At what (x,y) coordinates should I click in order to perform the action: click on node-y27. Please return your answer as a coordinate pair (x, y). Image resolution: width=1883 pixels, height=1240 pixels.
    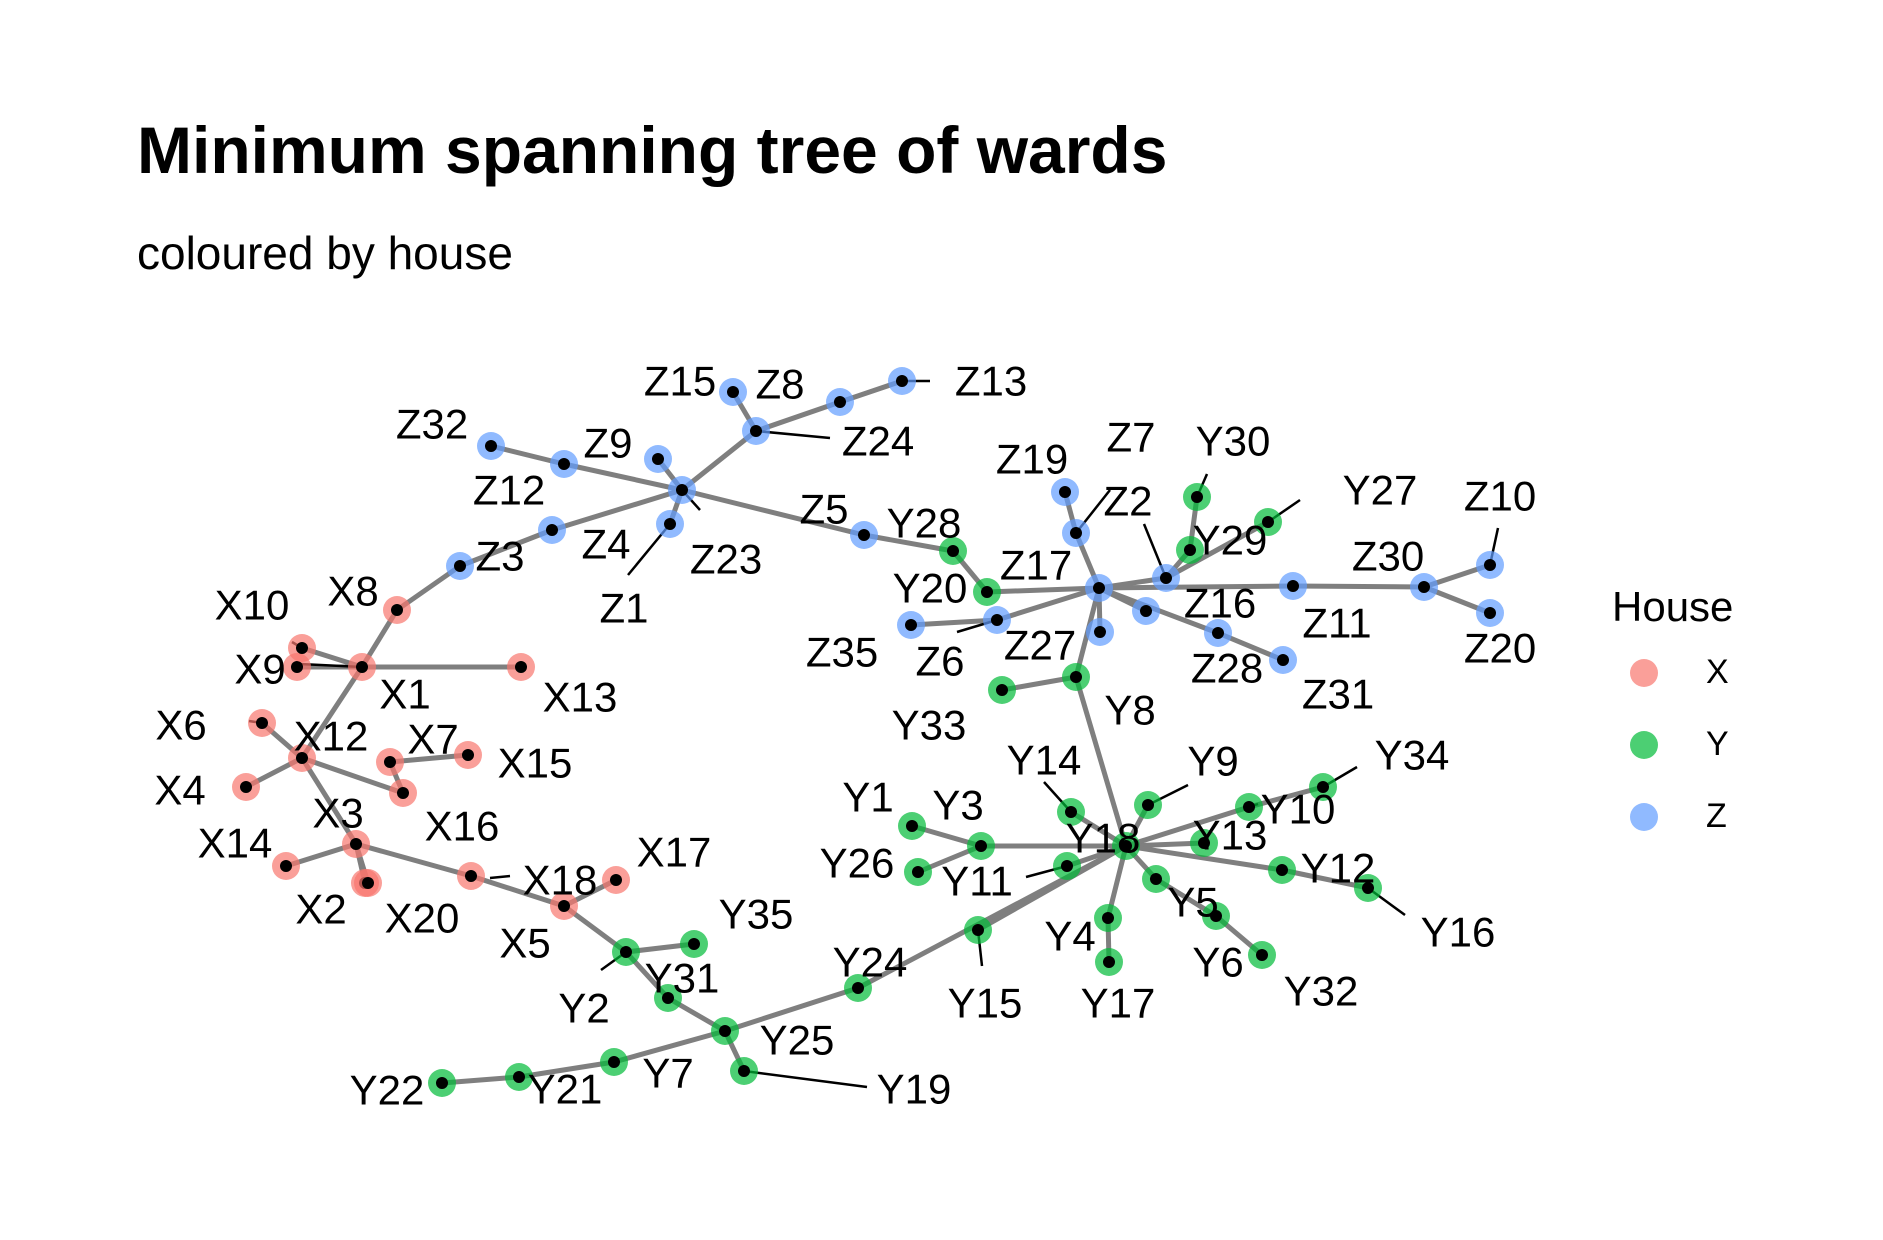
    Looking at the image, I should click on (1268, 522).